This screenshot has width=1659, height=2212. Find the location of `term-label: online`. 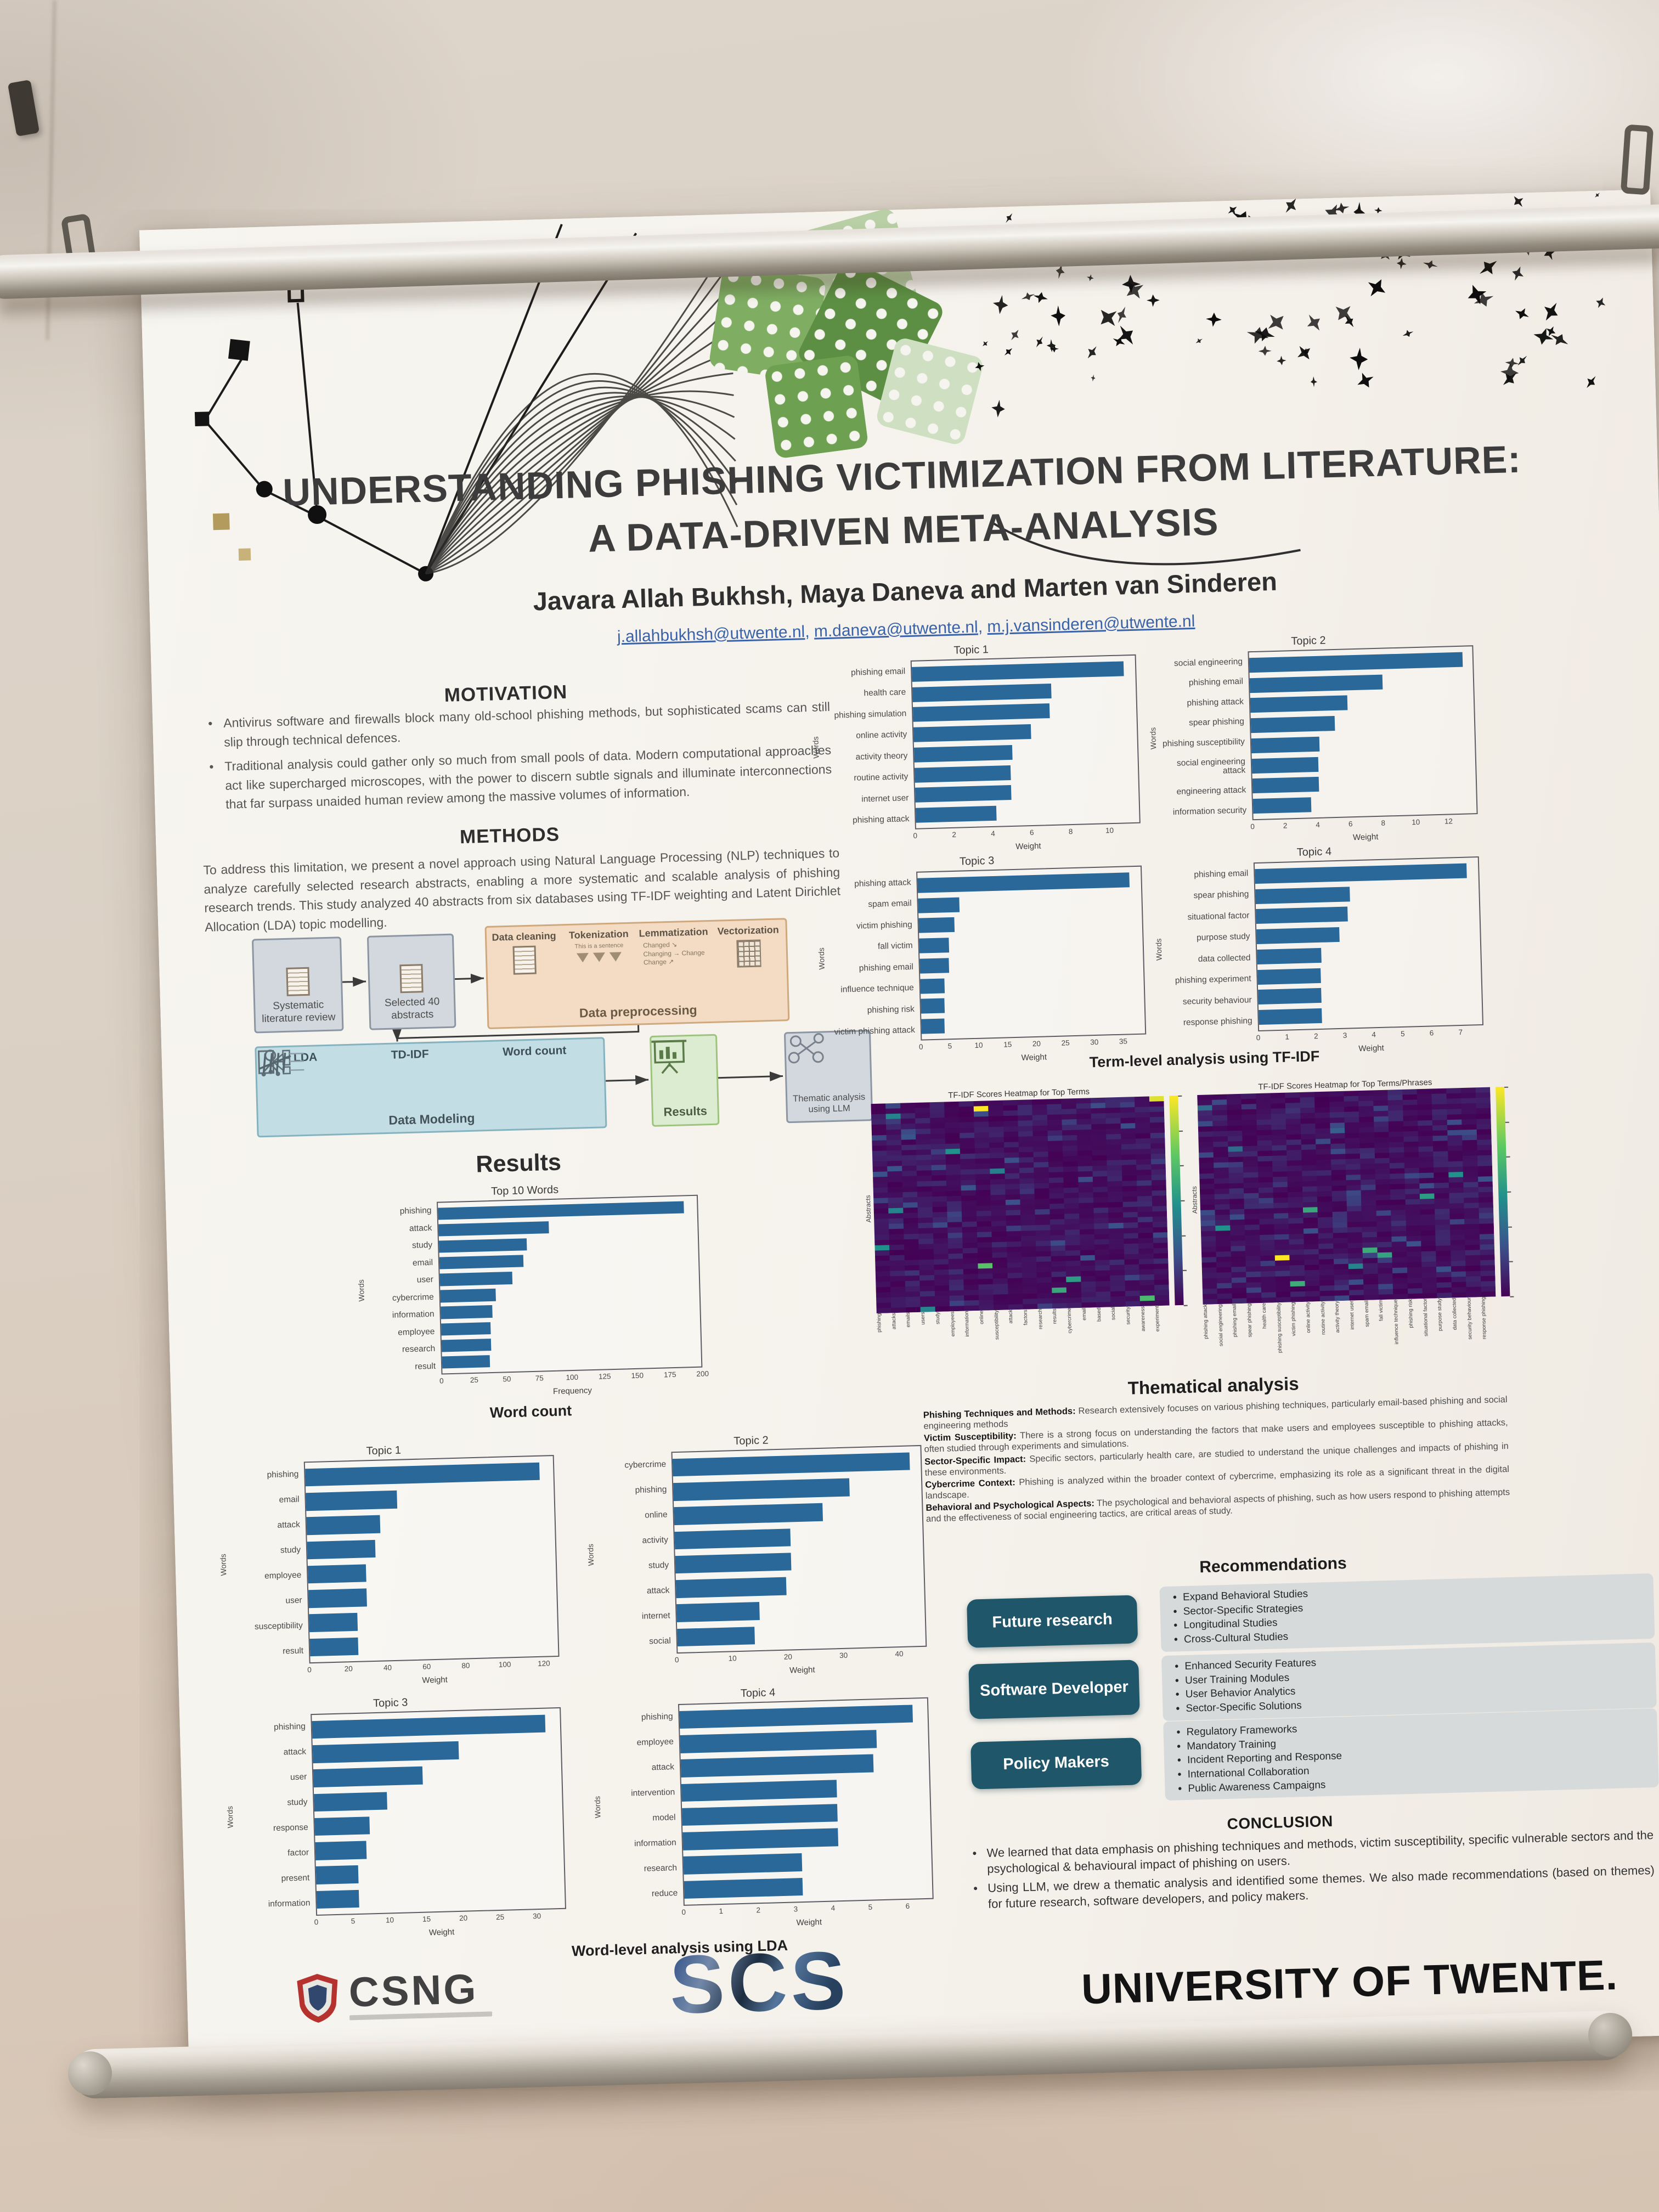

term-label: online is located at coordinates (982, 1317).